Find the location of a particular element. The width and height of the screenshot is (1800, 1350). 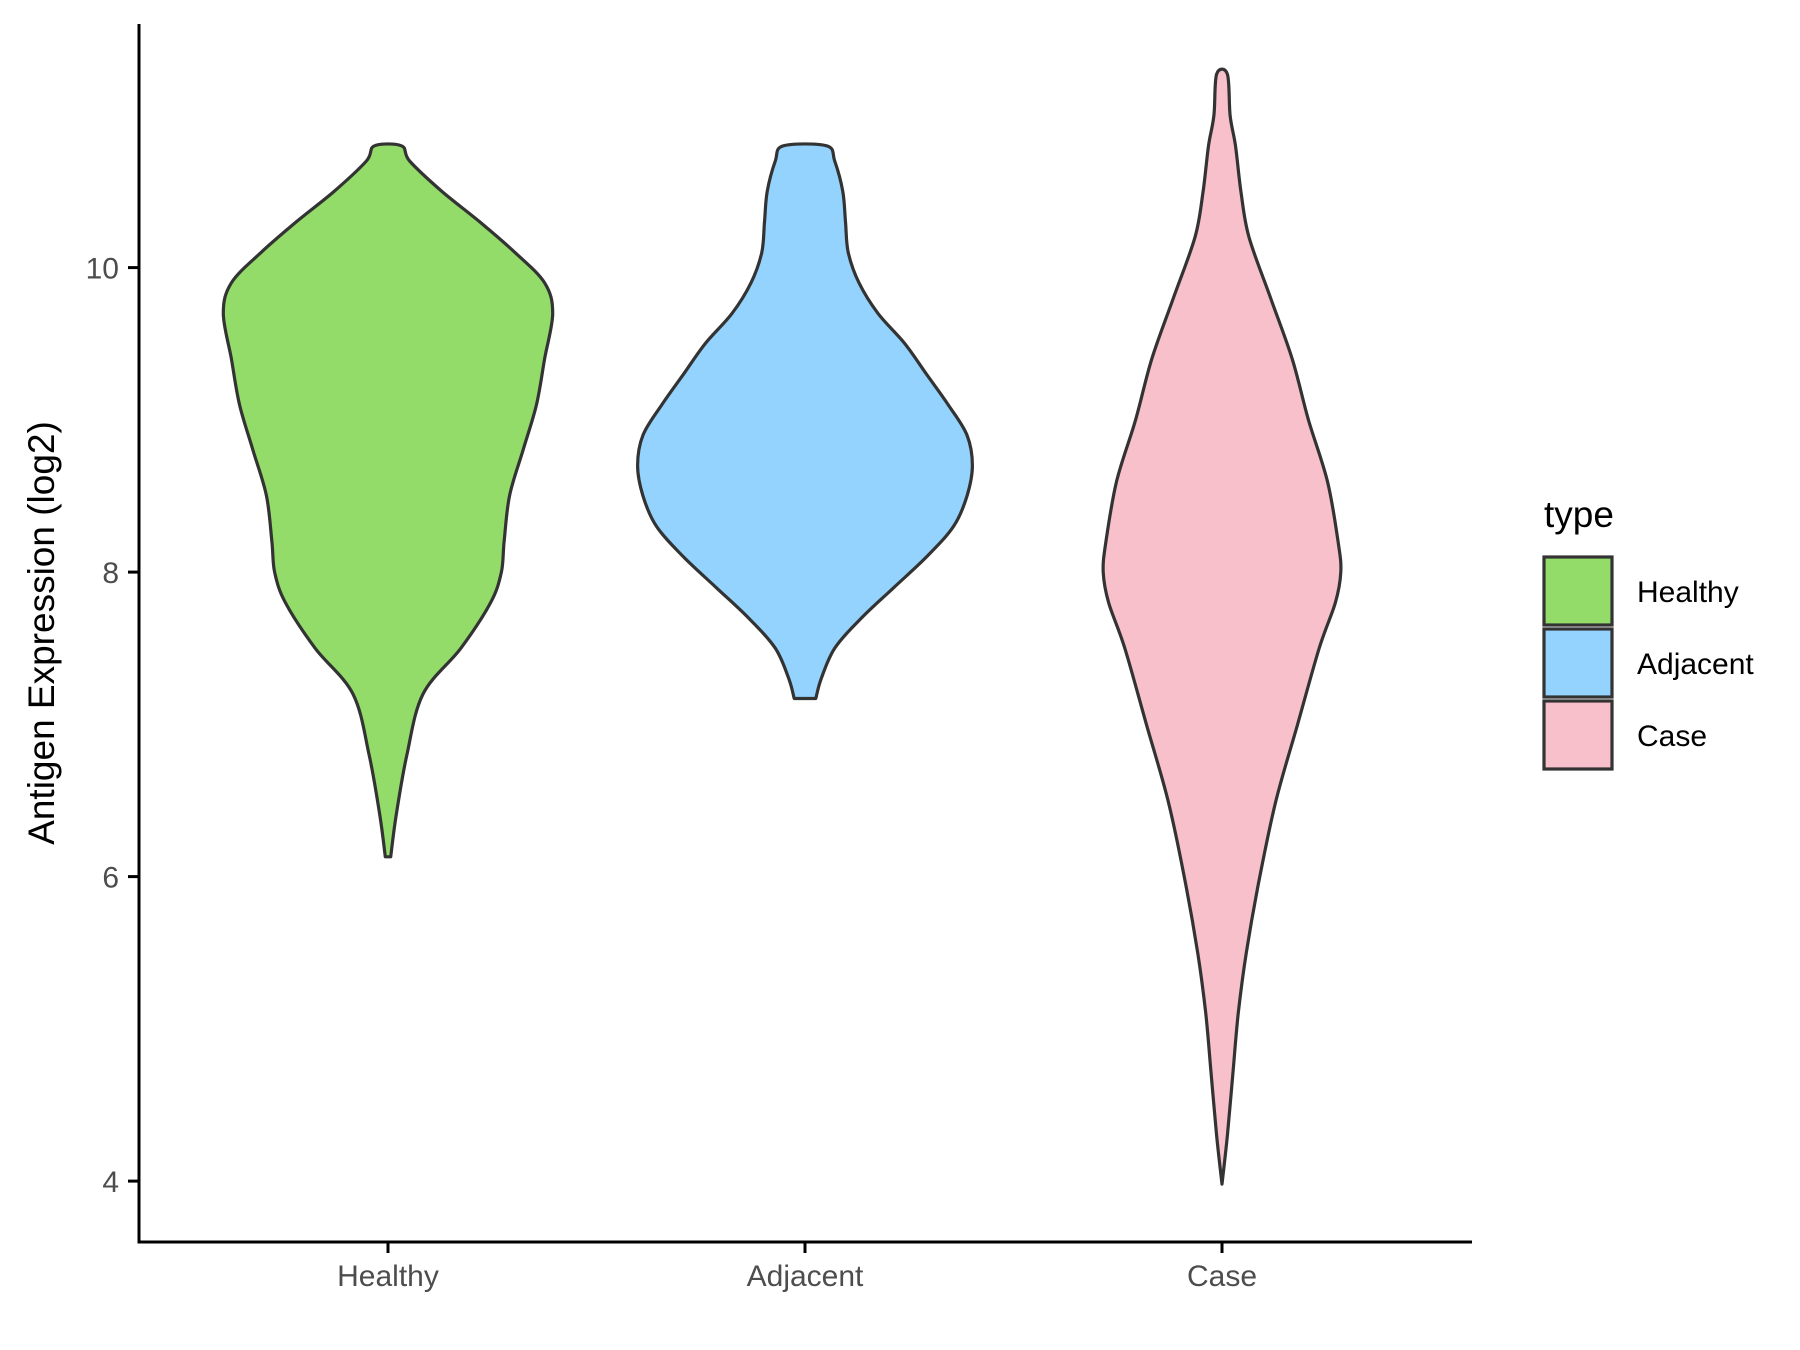

y-tick-label: 6 is located at coordinates (110, 878).